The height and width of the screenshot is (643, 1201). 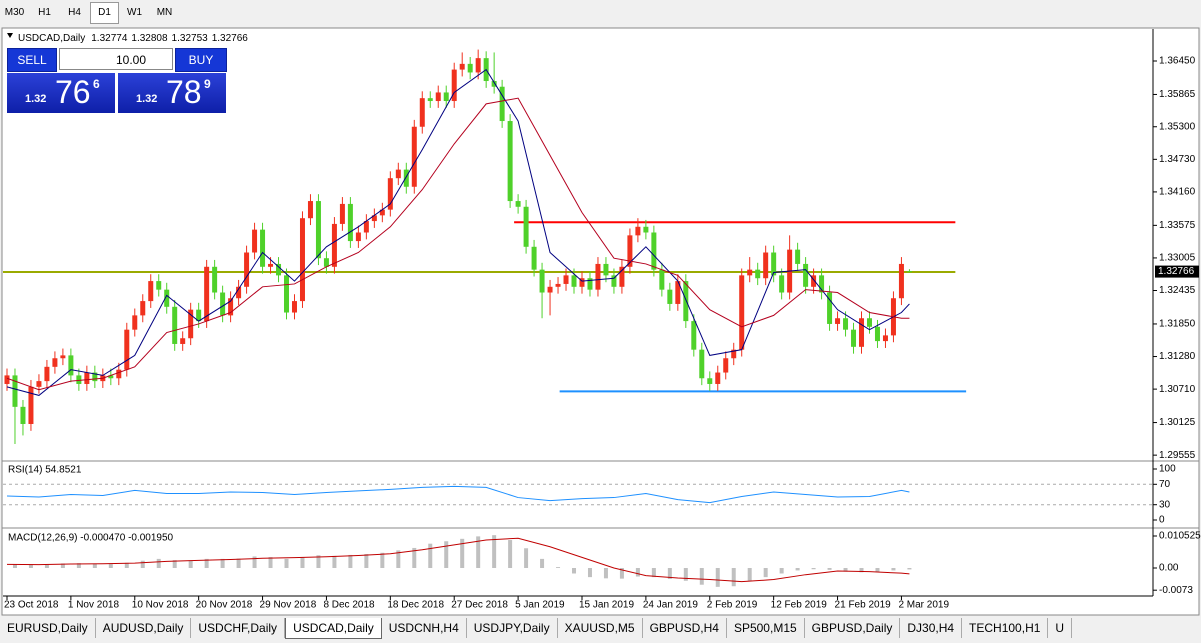 What do you see at coordinates (44, 12) in the screenshot?
I see `timeframe-button: H1` at bounding box center [44, 12].